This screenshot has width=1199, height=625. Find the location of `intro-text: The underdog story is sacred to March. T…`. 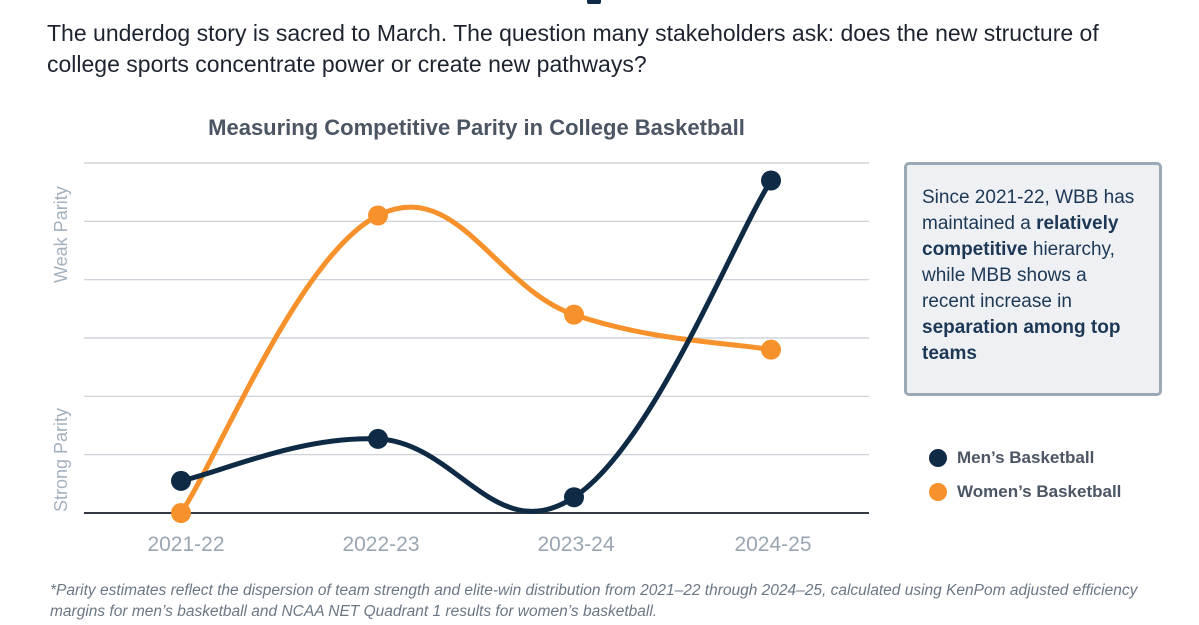

intro-text: The underdog story is sacred to March. T… is located at coordinates (573, 48).